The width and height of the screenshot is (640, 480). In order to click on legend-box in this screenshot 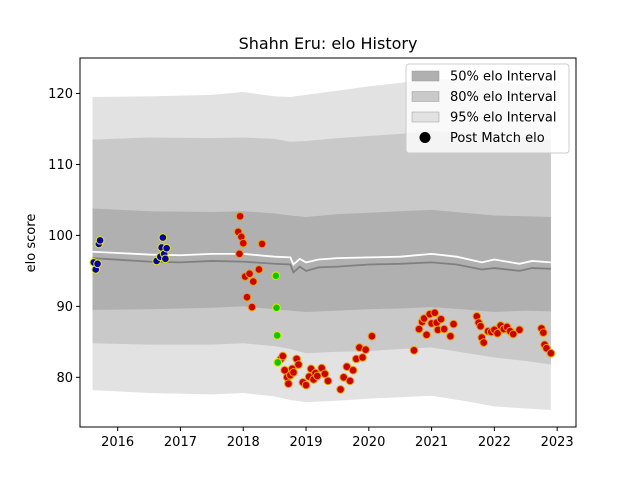, I will do `click(487, 108)`.